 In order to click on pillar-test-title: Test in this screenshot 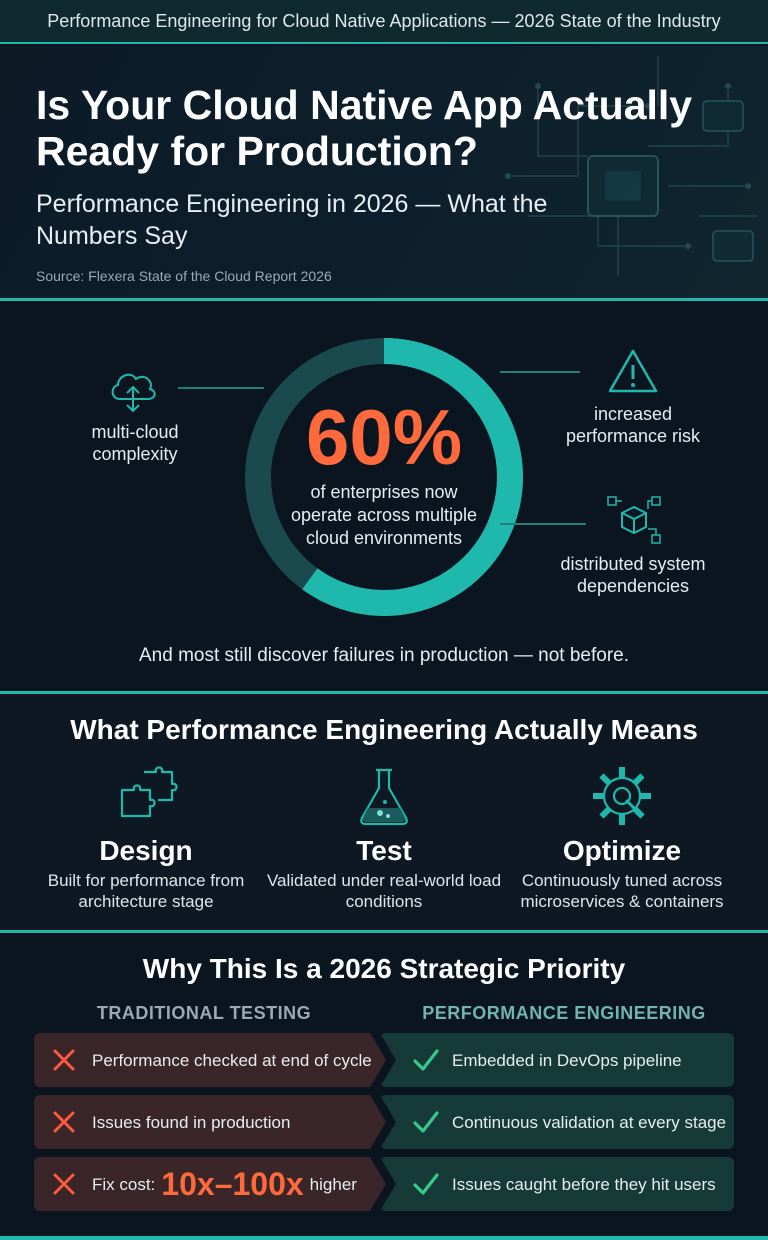, I will do `click(384, 850)`.